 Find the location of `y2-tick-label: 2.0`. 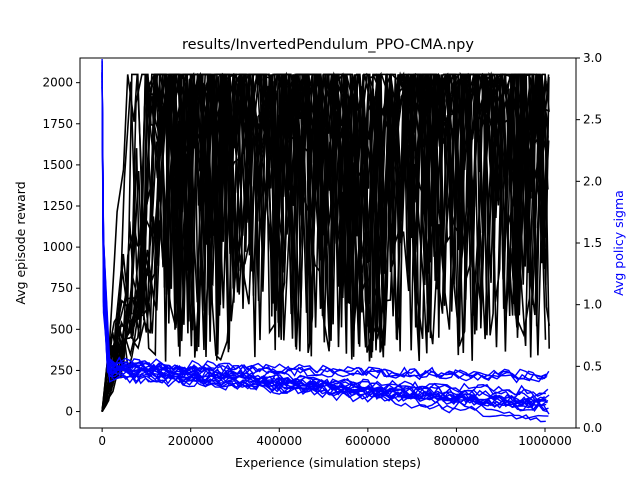

y2-tick-label: 2.0 is located at coordinates (592, 181).